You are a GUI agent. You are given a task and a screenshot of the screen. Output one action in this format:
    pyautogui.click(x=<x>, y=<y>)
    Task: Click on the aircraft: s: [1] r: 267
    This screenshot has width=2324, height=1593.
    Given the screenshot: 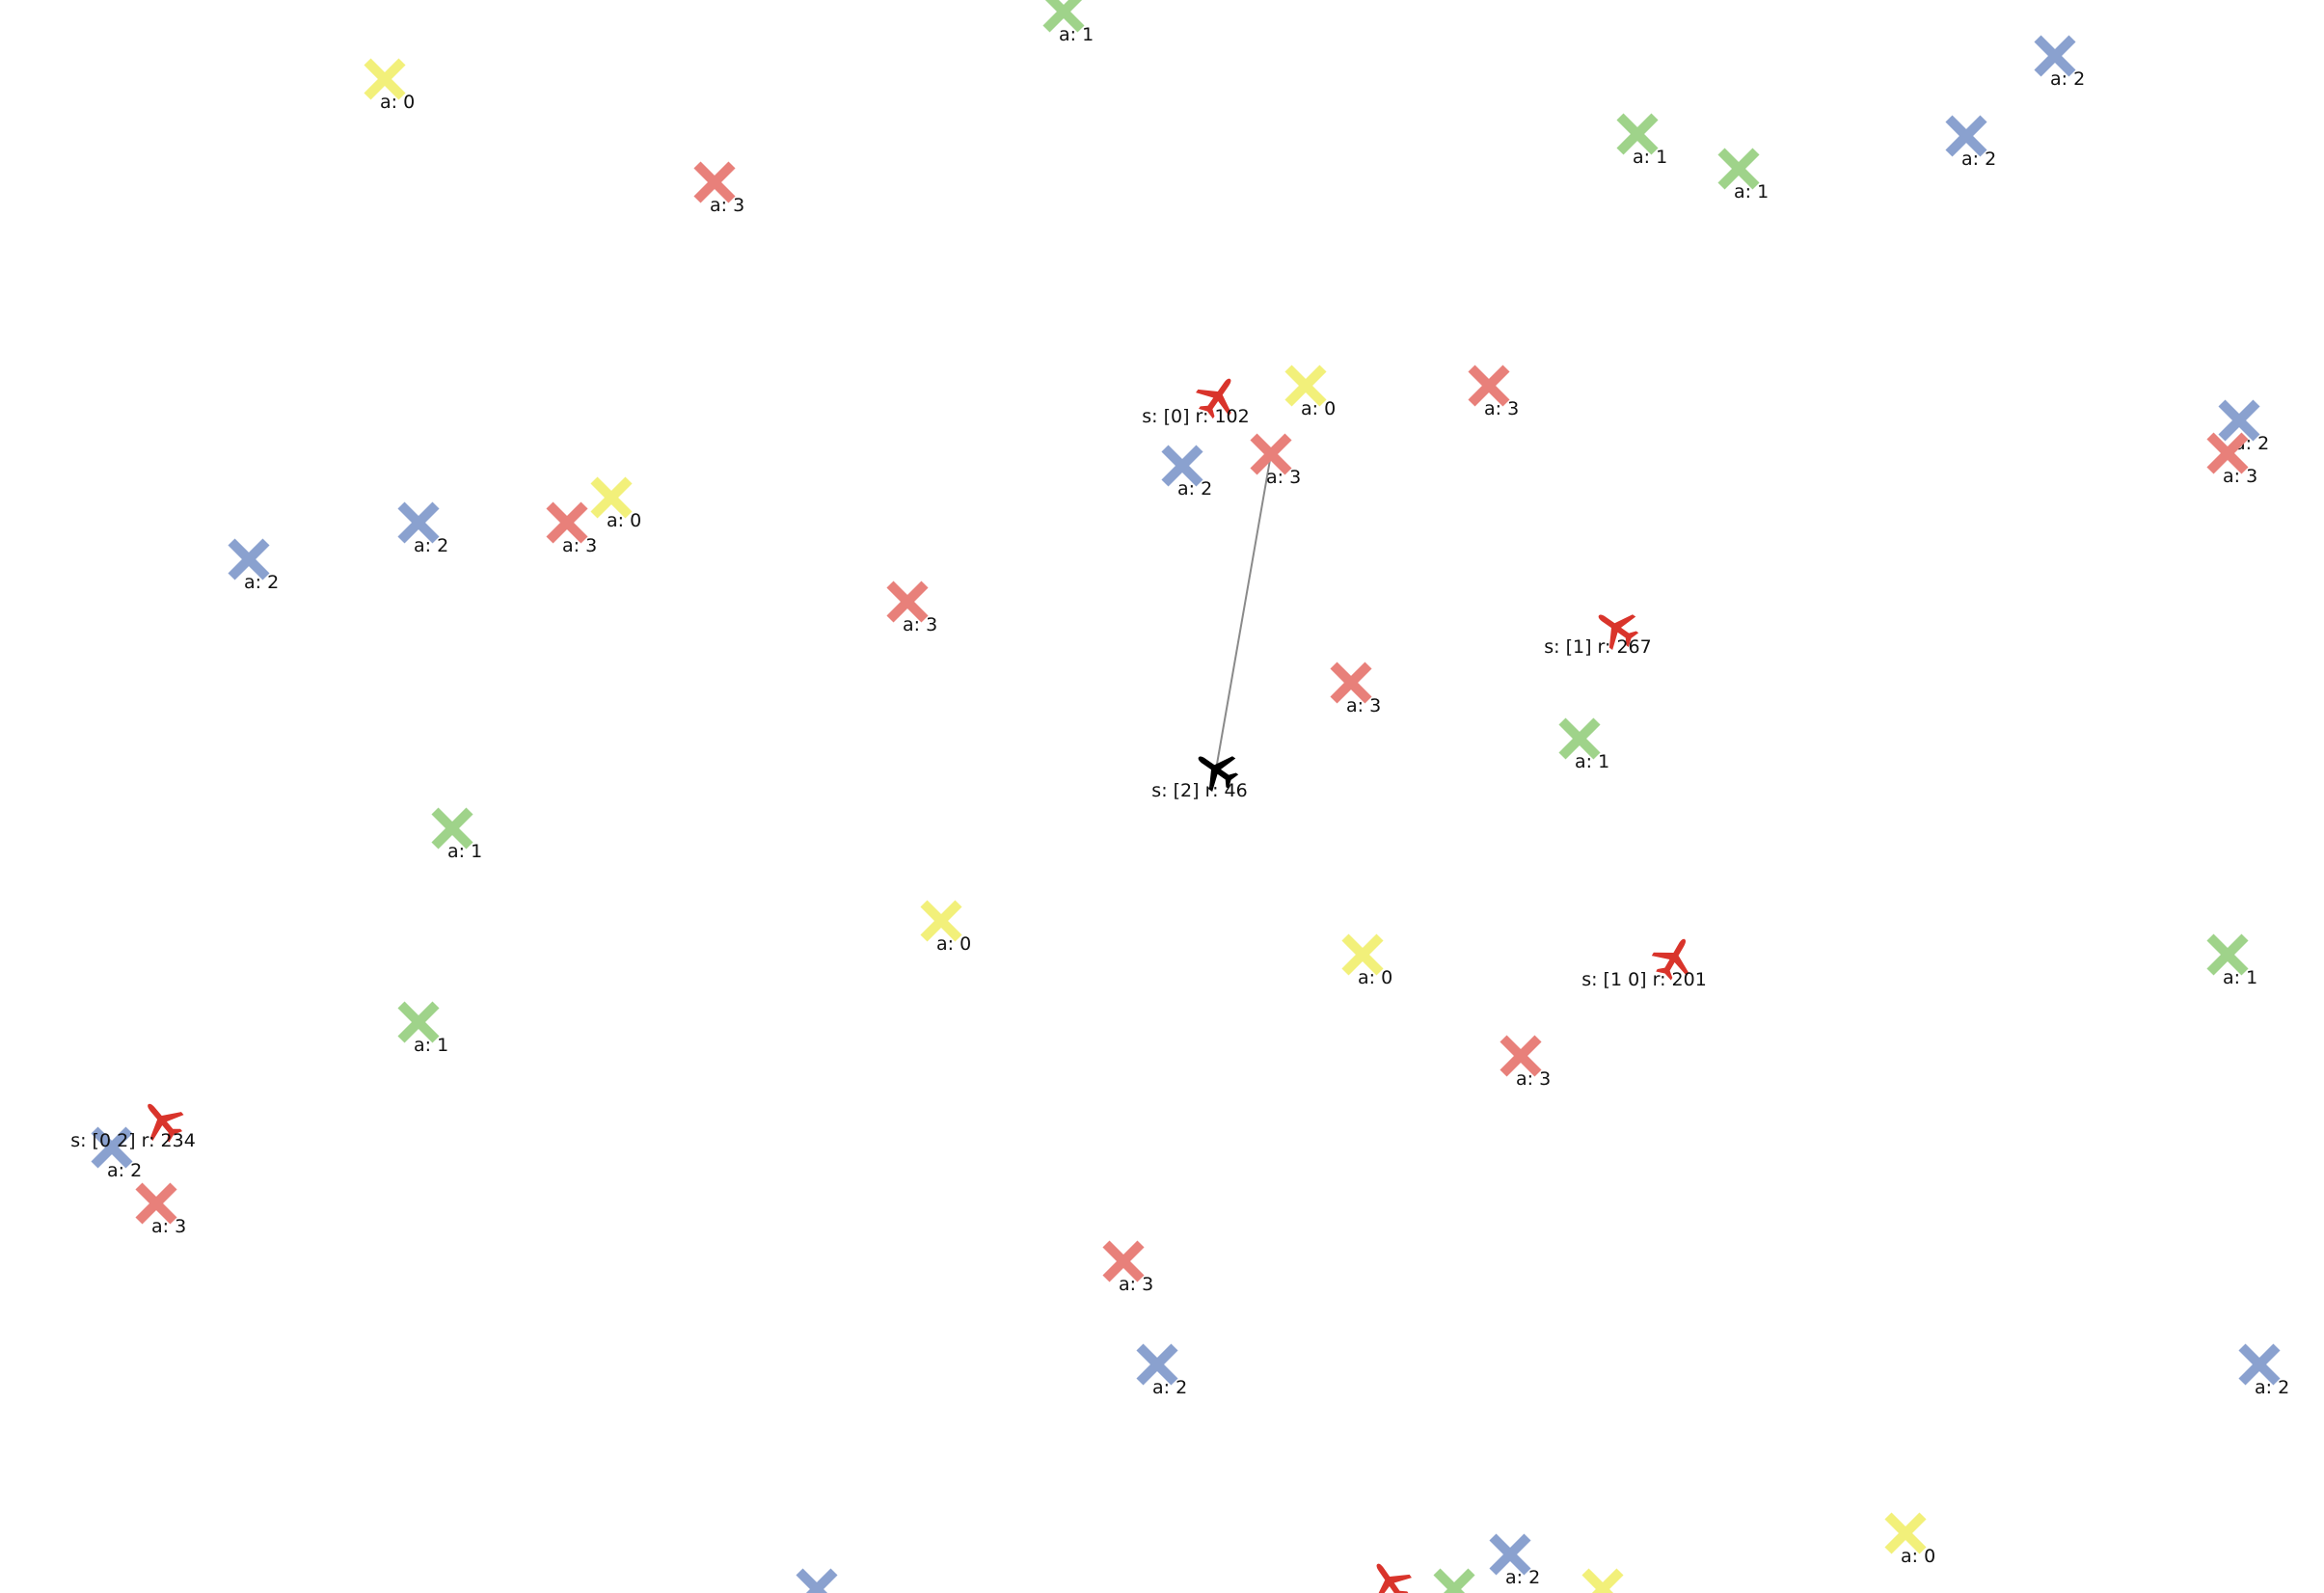 What is the action you would take?
    pyautogui.click(x=1598, y=628)
    